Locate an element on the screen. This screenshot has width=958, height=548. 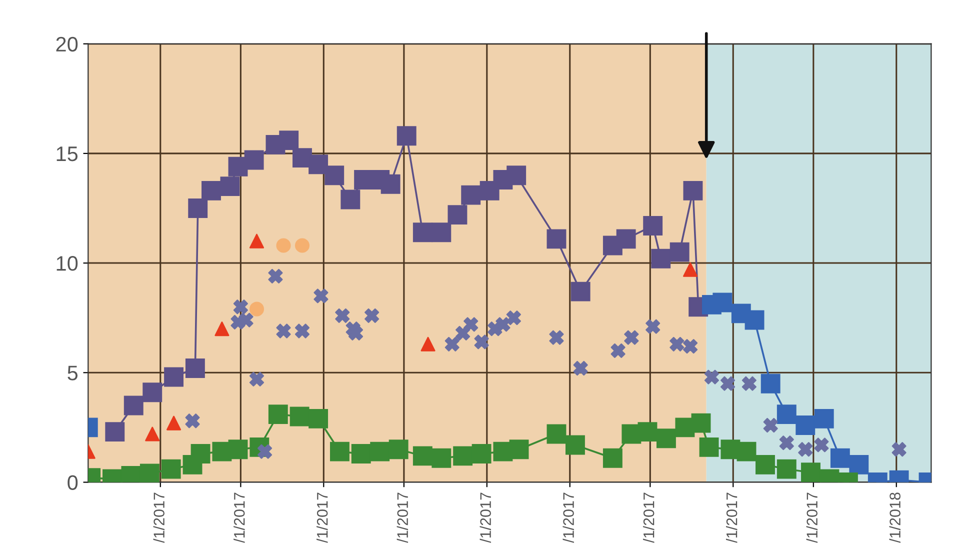
y-tick-label: 15 is located at coordinates (67, 154).